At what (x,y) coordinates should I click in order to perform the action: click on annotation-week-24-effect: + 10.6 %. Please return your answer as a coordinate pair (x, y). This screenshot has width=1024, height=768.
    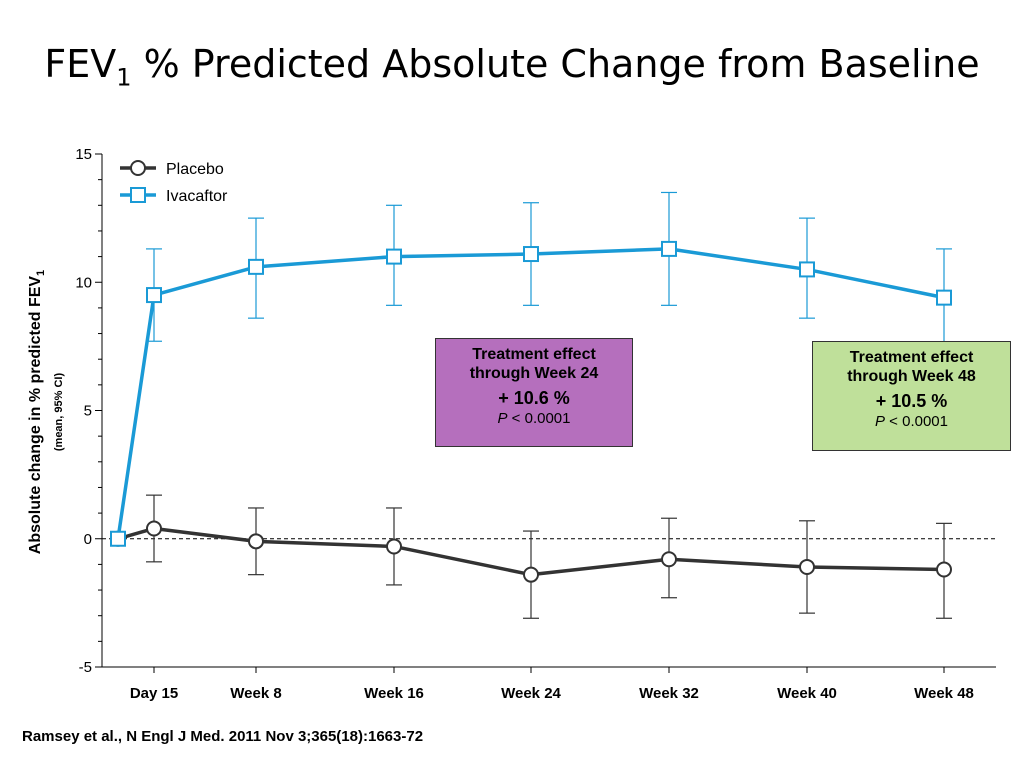
    Looking at the image, I should click on (534, 398).